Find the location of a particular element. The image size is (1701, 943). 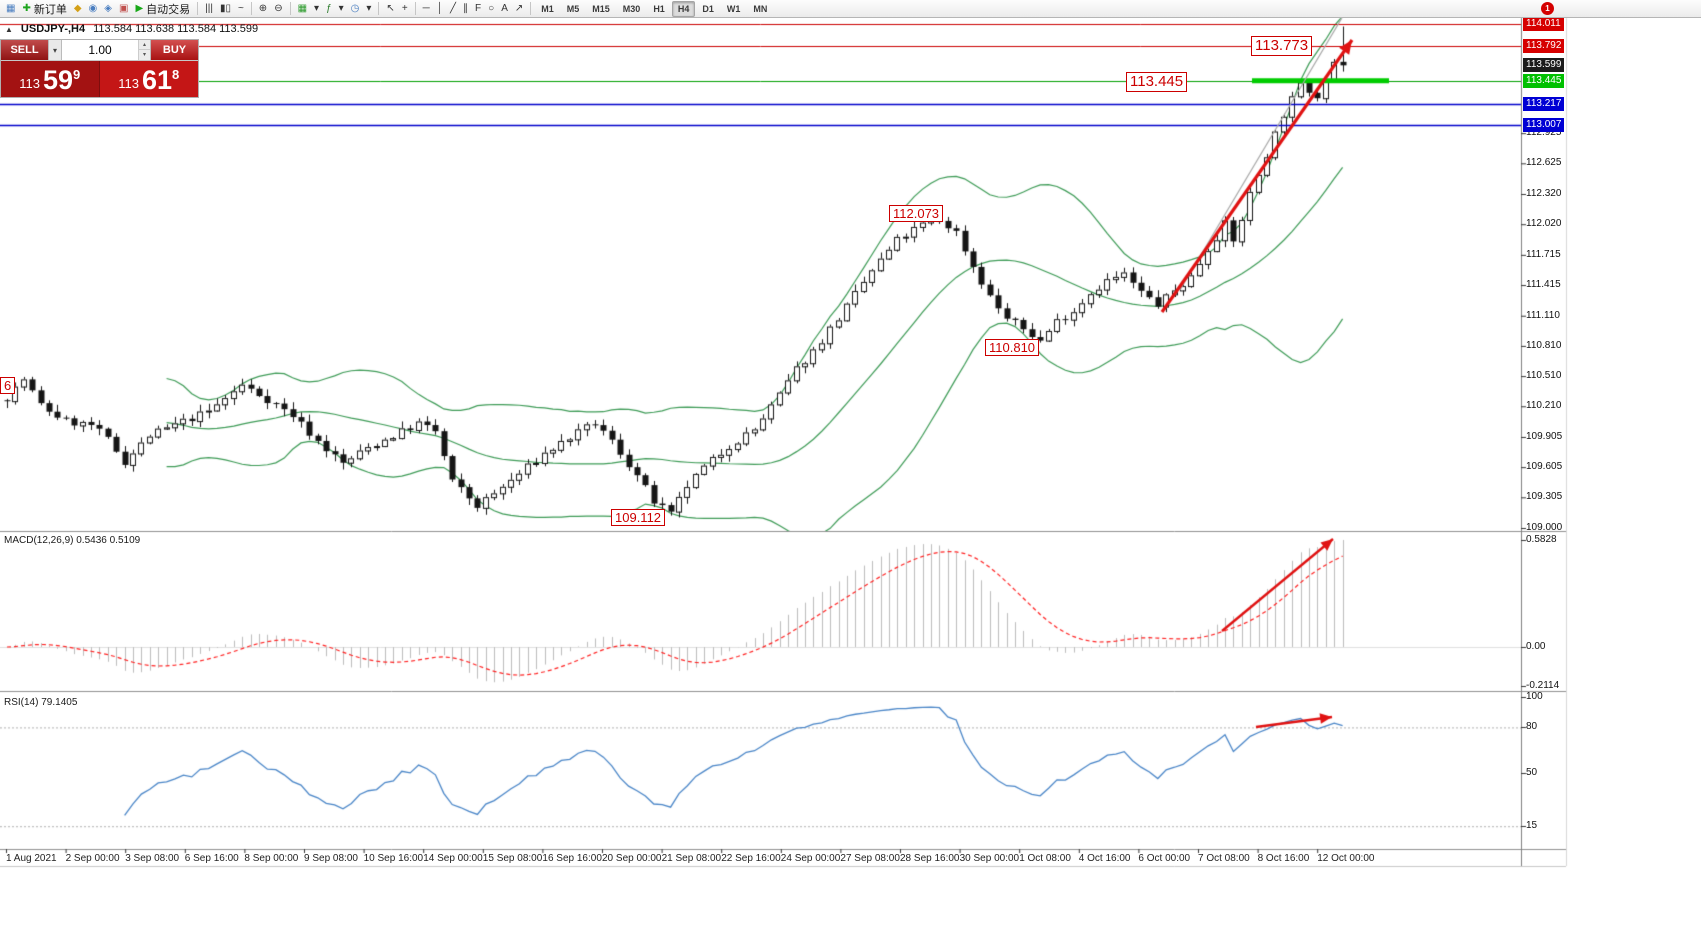

cursor-button: ↖ is located at coordinates (390, 9).